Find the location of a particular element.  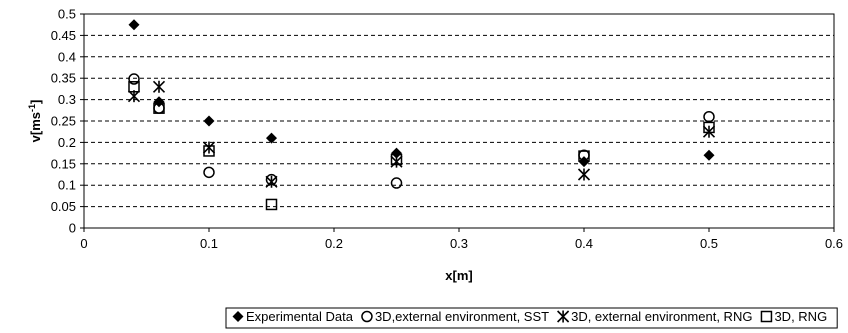

legend-label: 3D, external environment, RNG is located at coordinates (661, 316).